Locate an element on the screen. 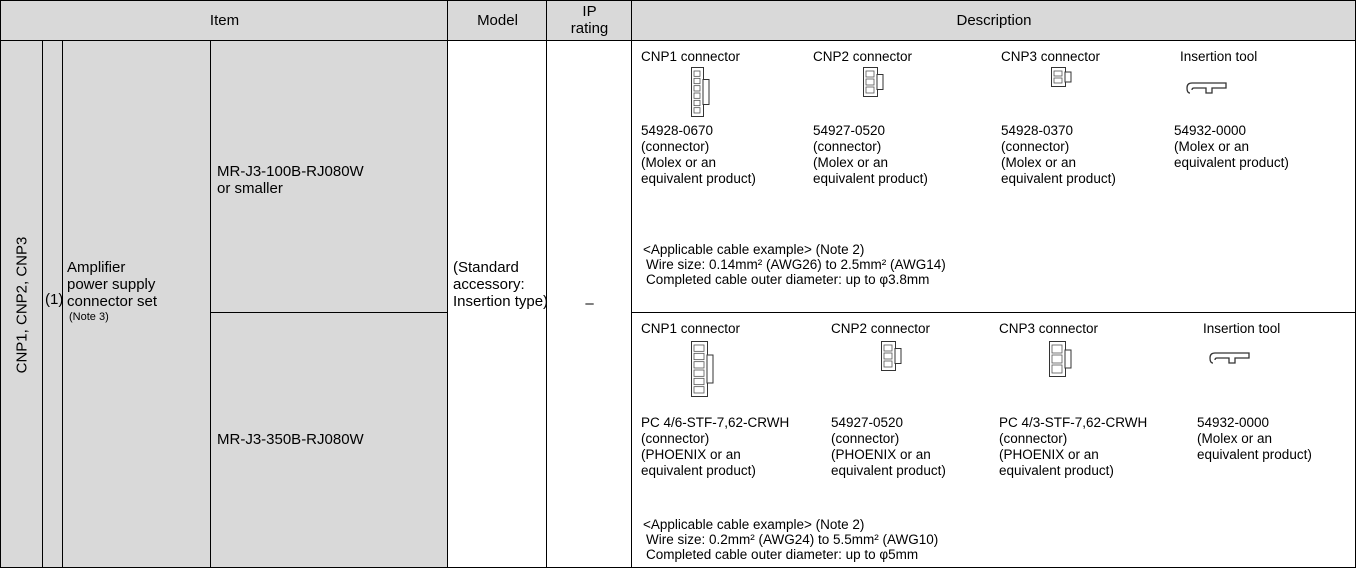 This screenshot has width=1356, height=568. applicable-model: MR-J3-350B-RJ080W is located at coordinates (290, 439).